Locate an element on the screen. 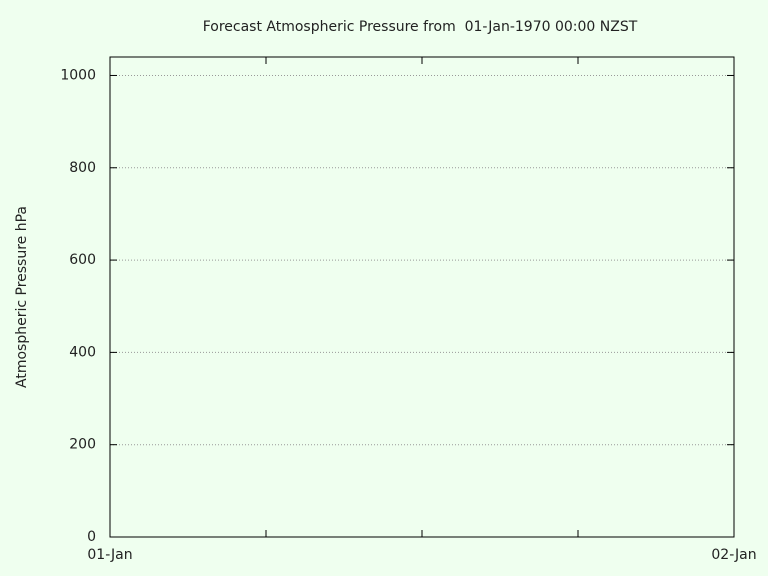  x-tick-label: 02-Jan is located at coordinates (733, 555).